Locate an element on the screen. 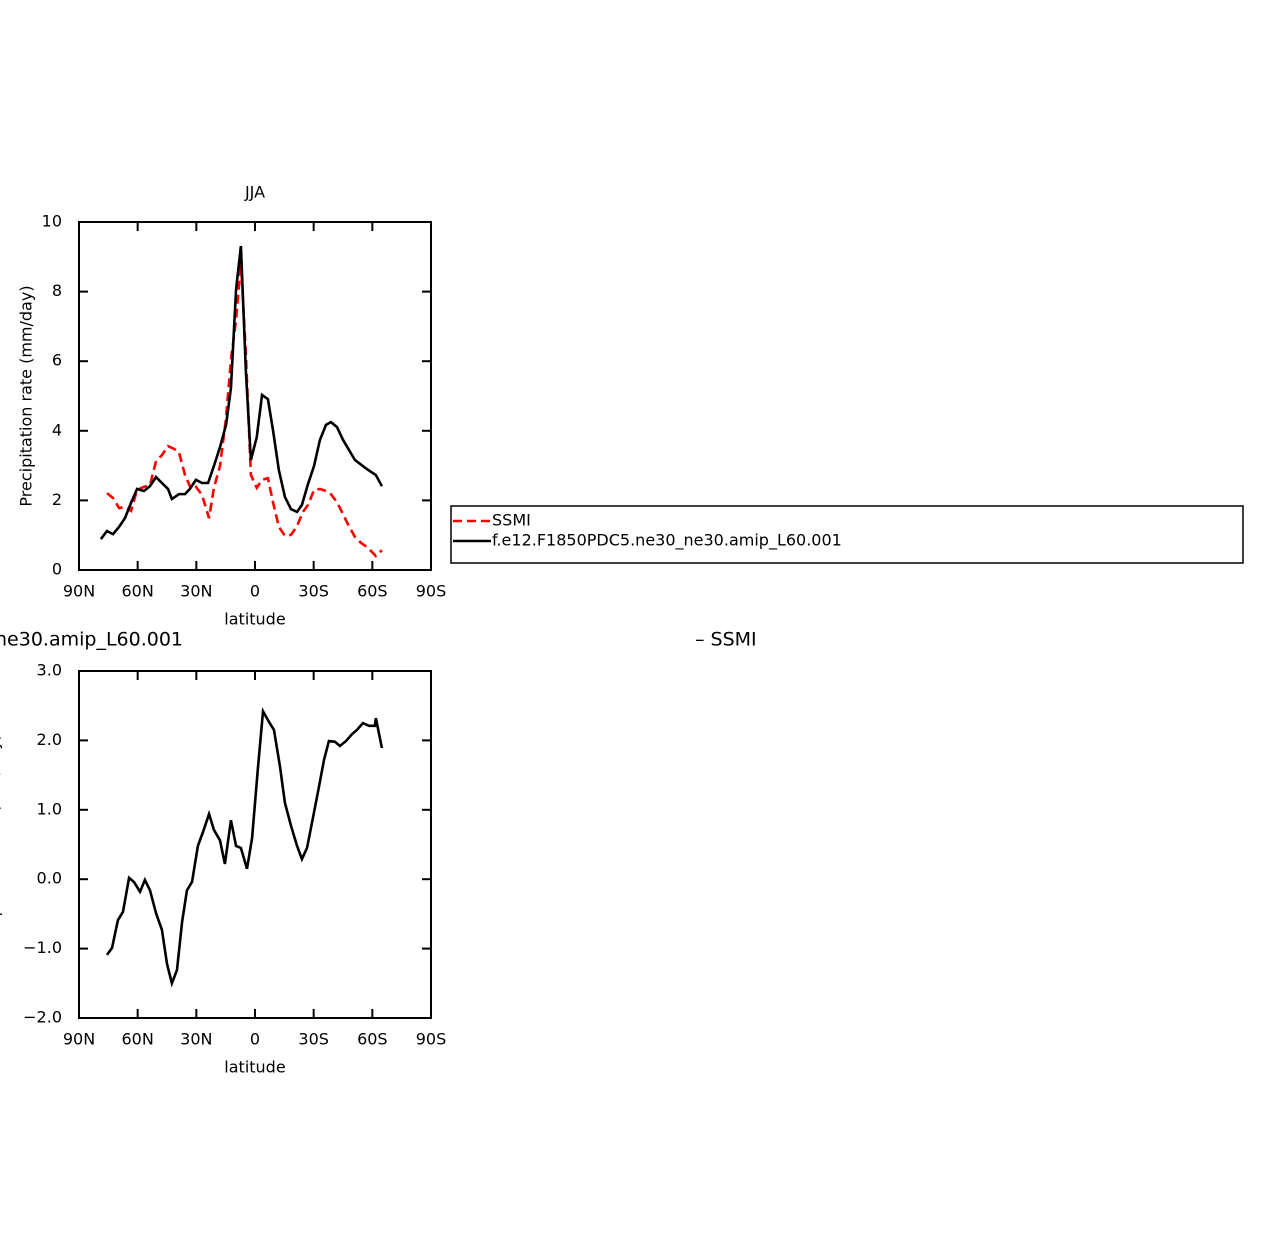  y-tick-label: −1.0 is located at coordinates (42, 947).